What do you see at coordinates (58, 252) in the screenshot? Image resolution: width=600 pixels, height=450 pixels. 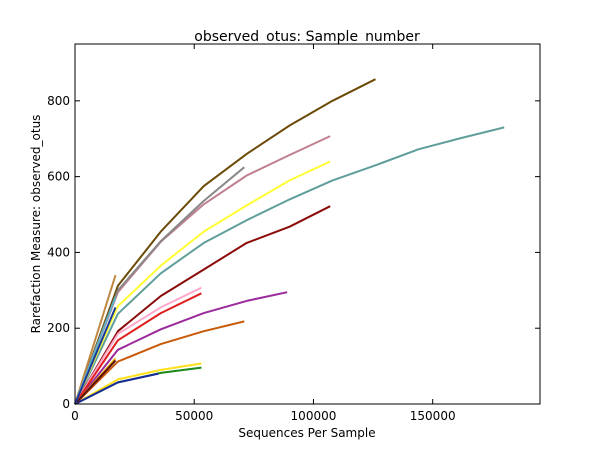 I see `y-tick-label: 400` at bounding box center [58, 252].